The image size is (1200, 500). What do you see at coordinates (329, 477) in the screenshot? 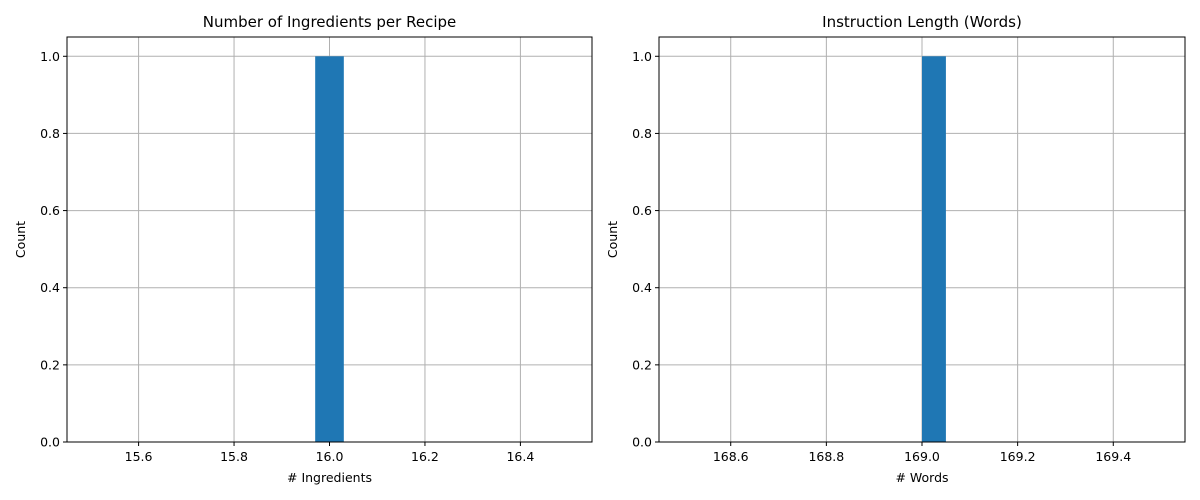
I see `x-axis-label: # Ingredients` at bounding box center [329, 477].